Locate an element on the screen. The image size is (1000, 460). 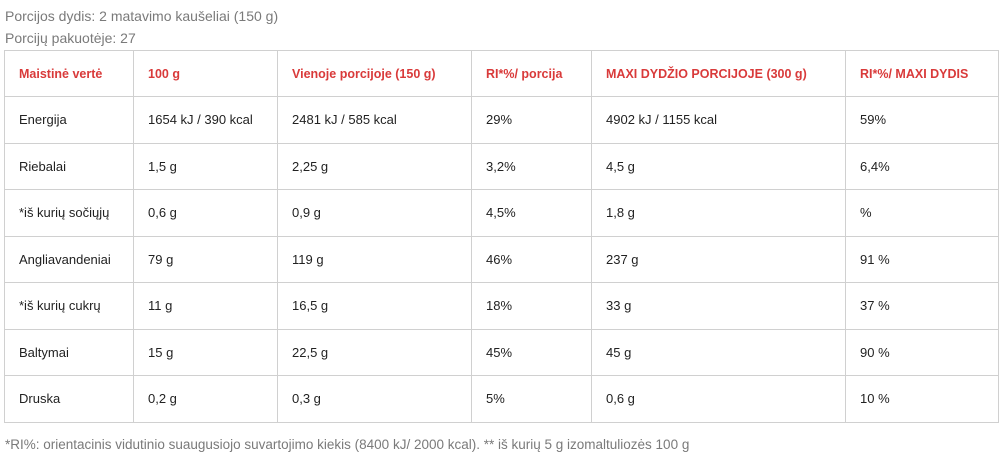
header-per-serving: Vienoje porcijoje (150 g) is located at coordinates (374, 73).